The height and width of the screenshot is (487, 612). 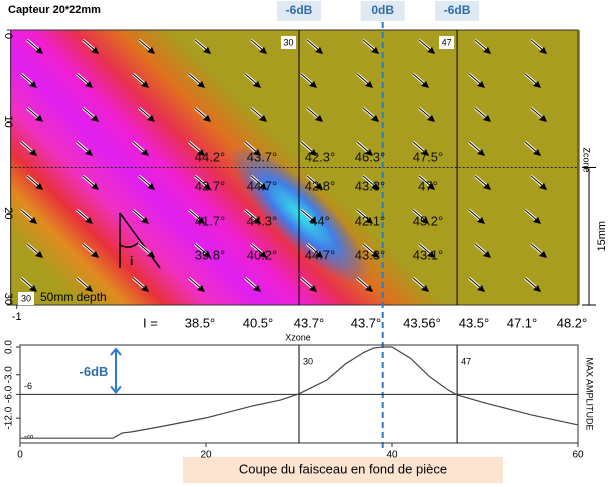 I want to click on angle-label: 42.3°, so click(x=320, y=156).